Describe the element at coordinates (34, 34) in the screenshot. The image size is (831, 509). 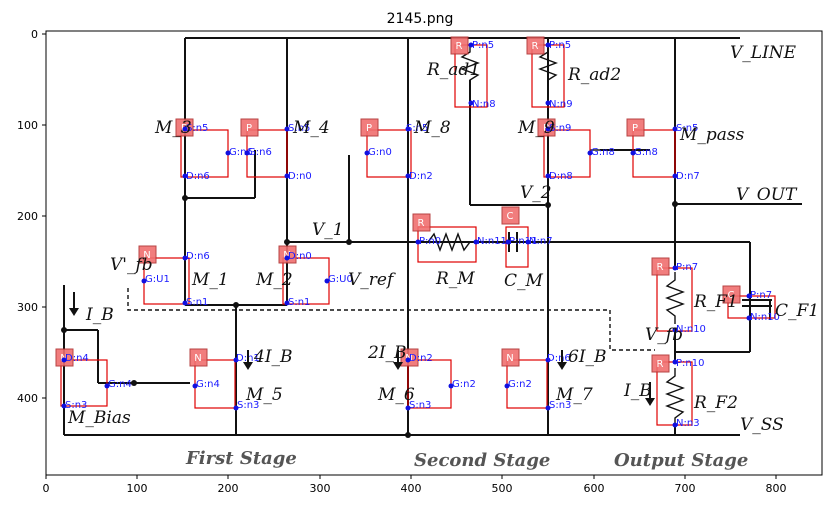
I see `y-tick-label: 0` at that location.